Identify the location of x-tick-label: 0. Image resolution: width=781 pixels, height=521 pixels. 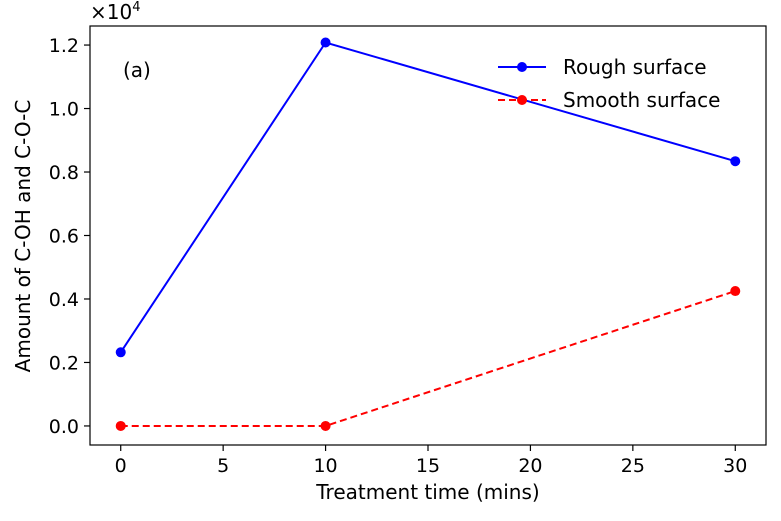
(121, 466).